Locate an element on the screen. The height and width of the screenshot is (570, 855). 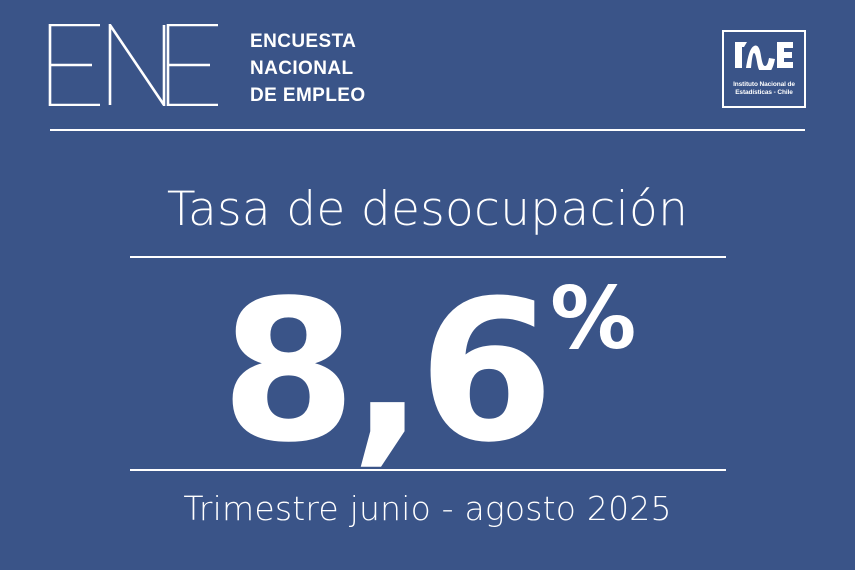
divider-below-figure is located at coordinates (428, 470).